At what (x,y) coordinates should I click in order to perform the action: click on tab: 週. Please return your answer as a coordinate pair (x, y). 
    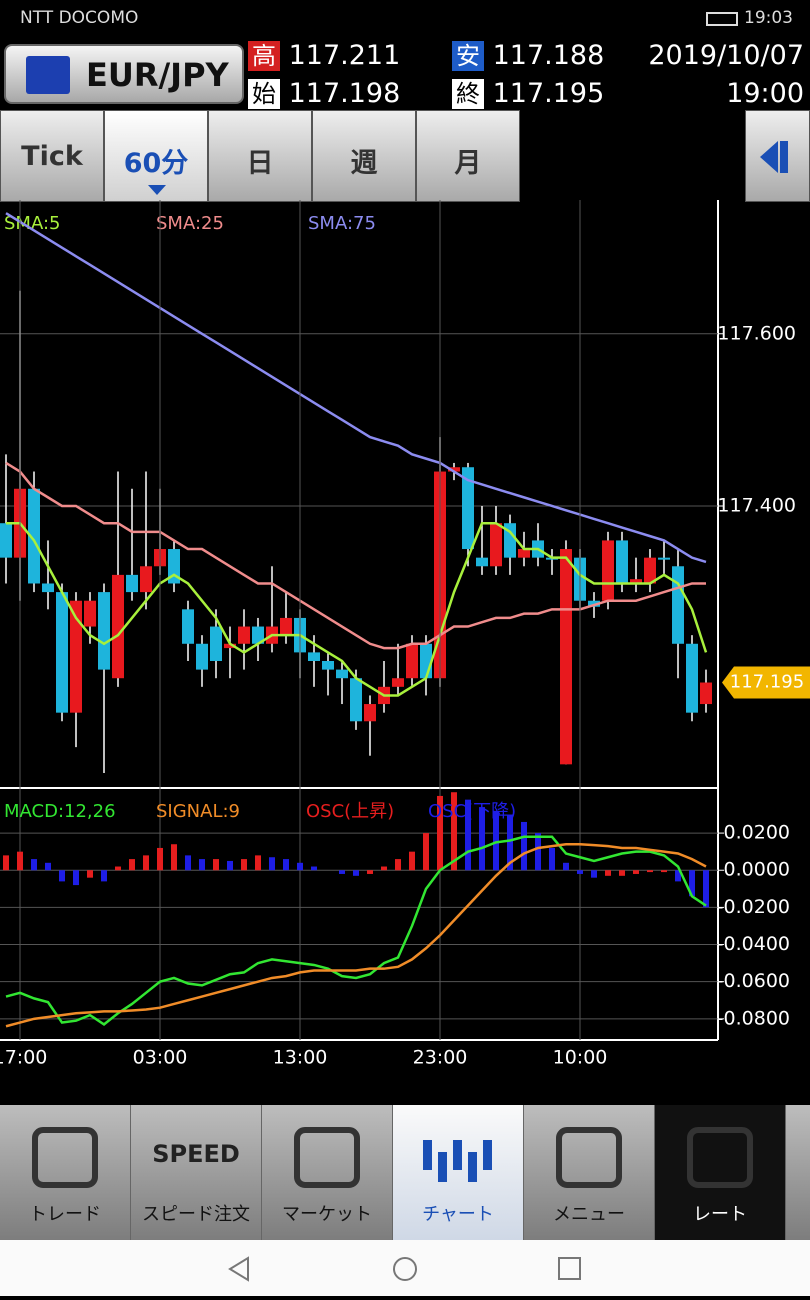
    Looking at the image, I should click on (364, 156).